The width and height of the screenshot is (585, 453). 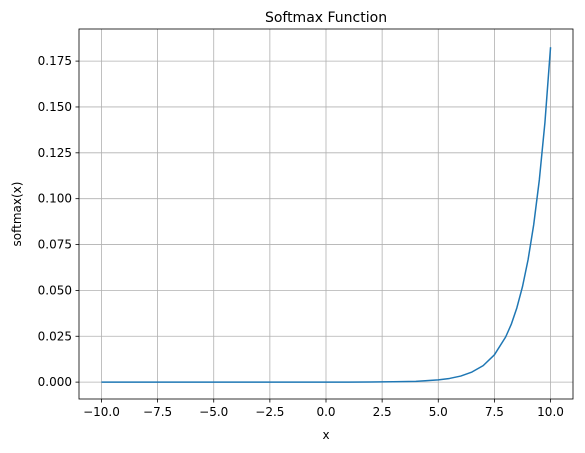 I want to click on x-axis-label: x, so click(x=325, y=435).